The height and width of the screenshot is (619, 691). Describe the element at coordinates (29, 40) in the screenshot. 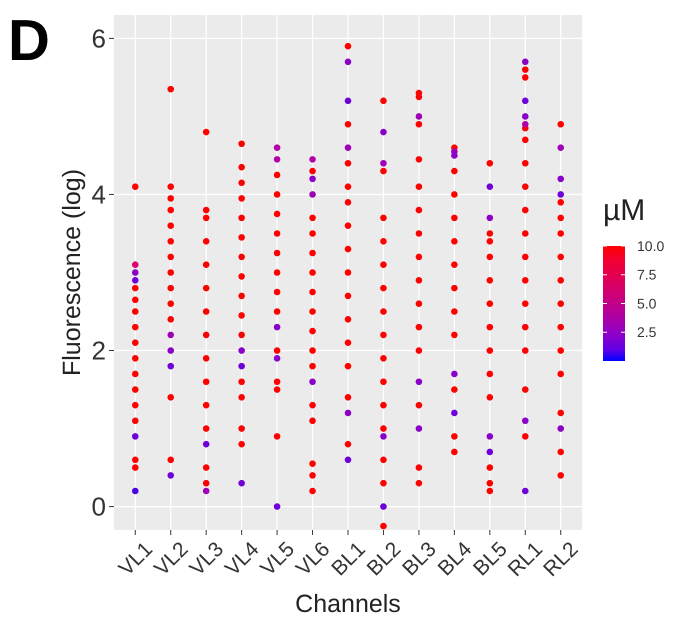

I see `text: D` at that location.